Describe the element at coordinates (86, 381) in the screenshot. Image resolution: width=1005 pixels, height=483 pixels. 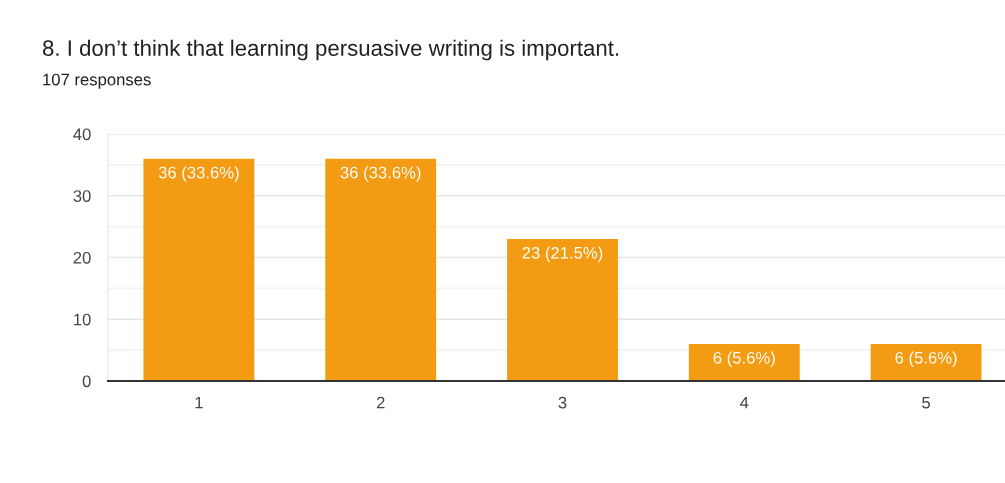
I see `y-tick-label: 0` at that location.